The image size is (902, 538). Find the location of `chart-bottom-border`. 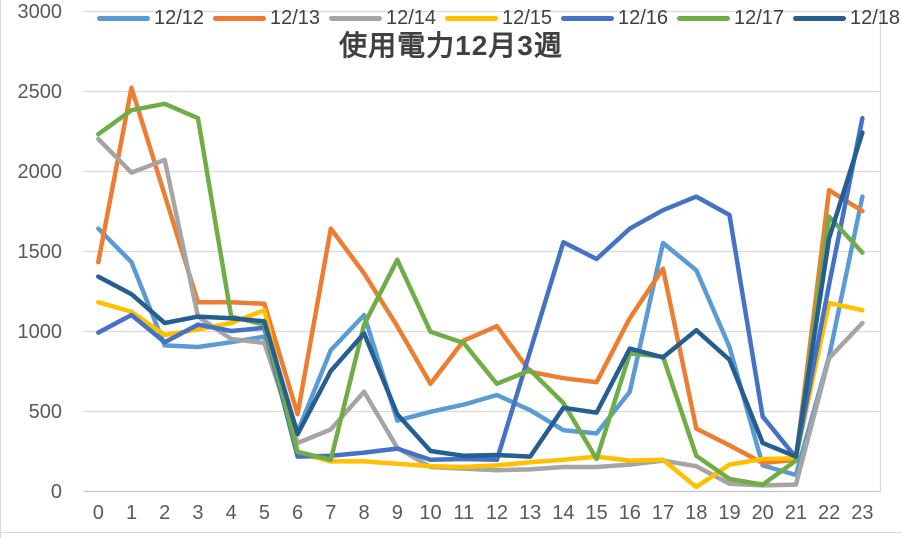

chart-bottom-border is located at coordinates (451, 532).